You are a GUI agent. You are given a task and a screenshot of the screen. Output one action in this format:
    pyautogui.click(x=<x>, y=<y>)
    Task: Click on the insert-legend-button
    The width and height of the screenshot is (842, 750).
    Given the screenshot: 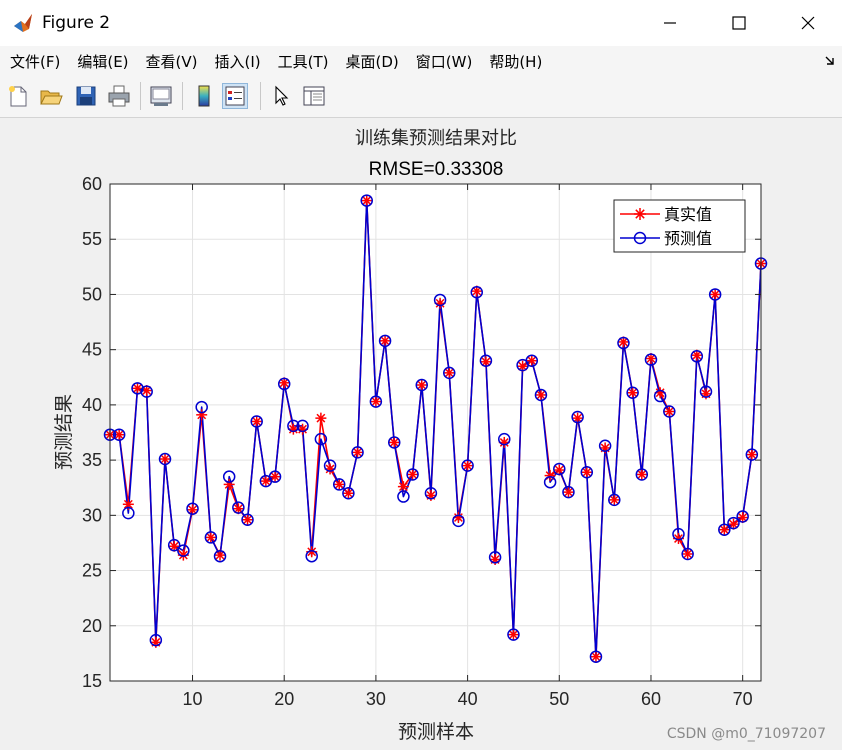 What is the action you would take?
    pyautogui.click(x=235, y=96)
    